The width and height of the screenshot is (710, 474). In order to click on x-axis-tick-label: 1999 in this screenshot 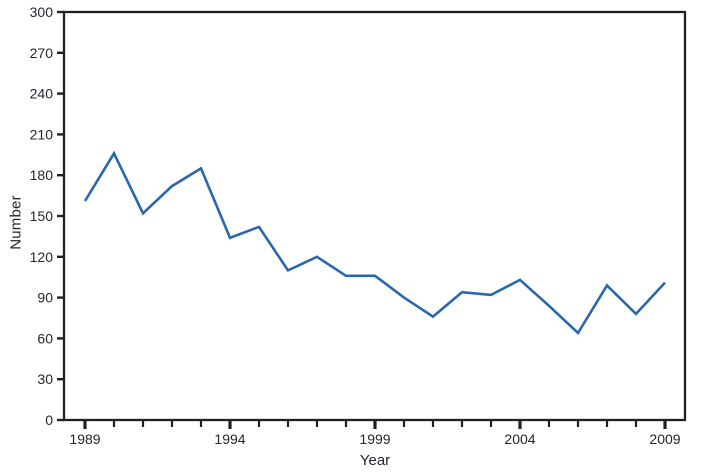, I will do `click(374, 439)`.